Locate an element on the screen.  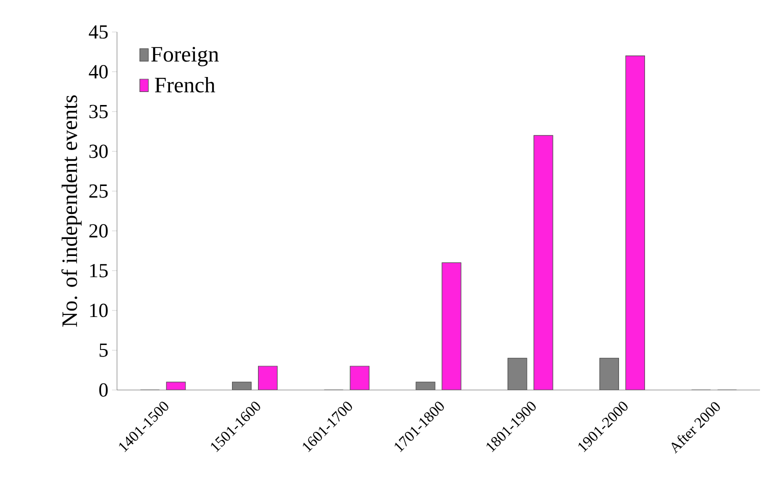
y-tick-label: 40 is located at coordinates (98, 72).